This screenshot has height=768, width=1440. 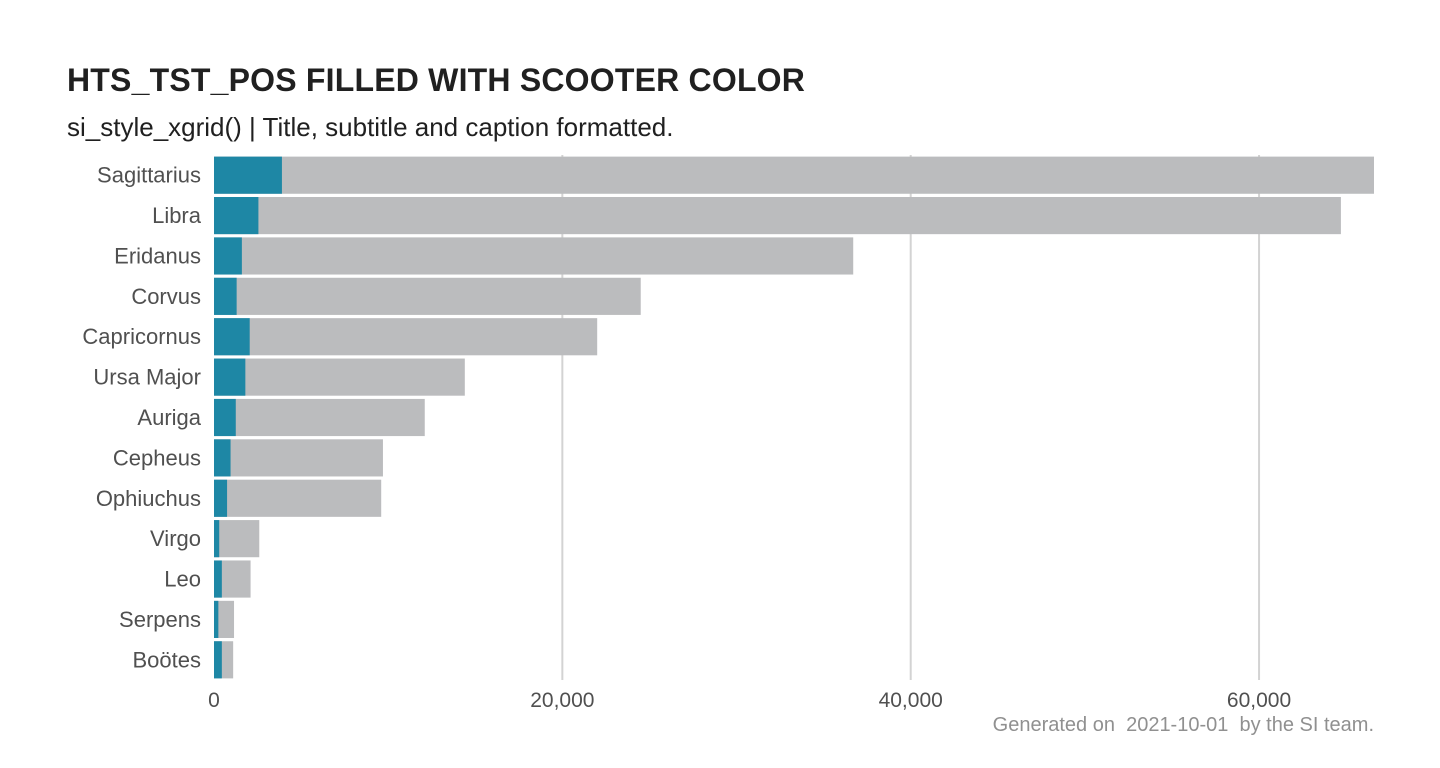 What do you see at coordinates (182, 579) in the screenshot?
I see `y-tick-label: Leo` at bounding box center [182, 579].